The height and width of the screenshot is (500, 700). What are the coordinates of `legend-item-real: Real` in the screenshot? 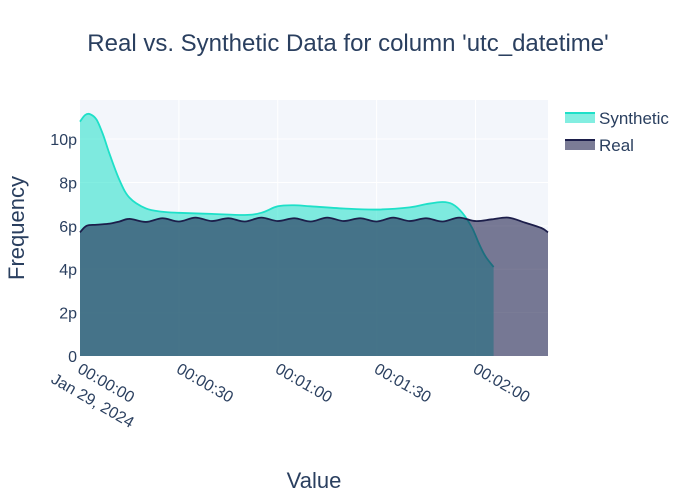 It's located at (599, 145).